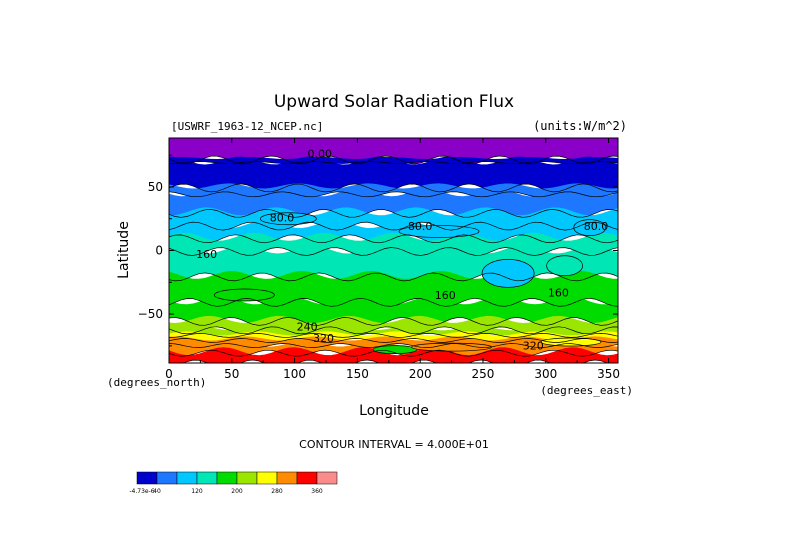 The width and height of the screenshot is (789, 558). I want to click on y-tick-label: −50, so click(150, 314).